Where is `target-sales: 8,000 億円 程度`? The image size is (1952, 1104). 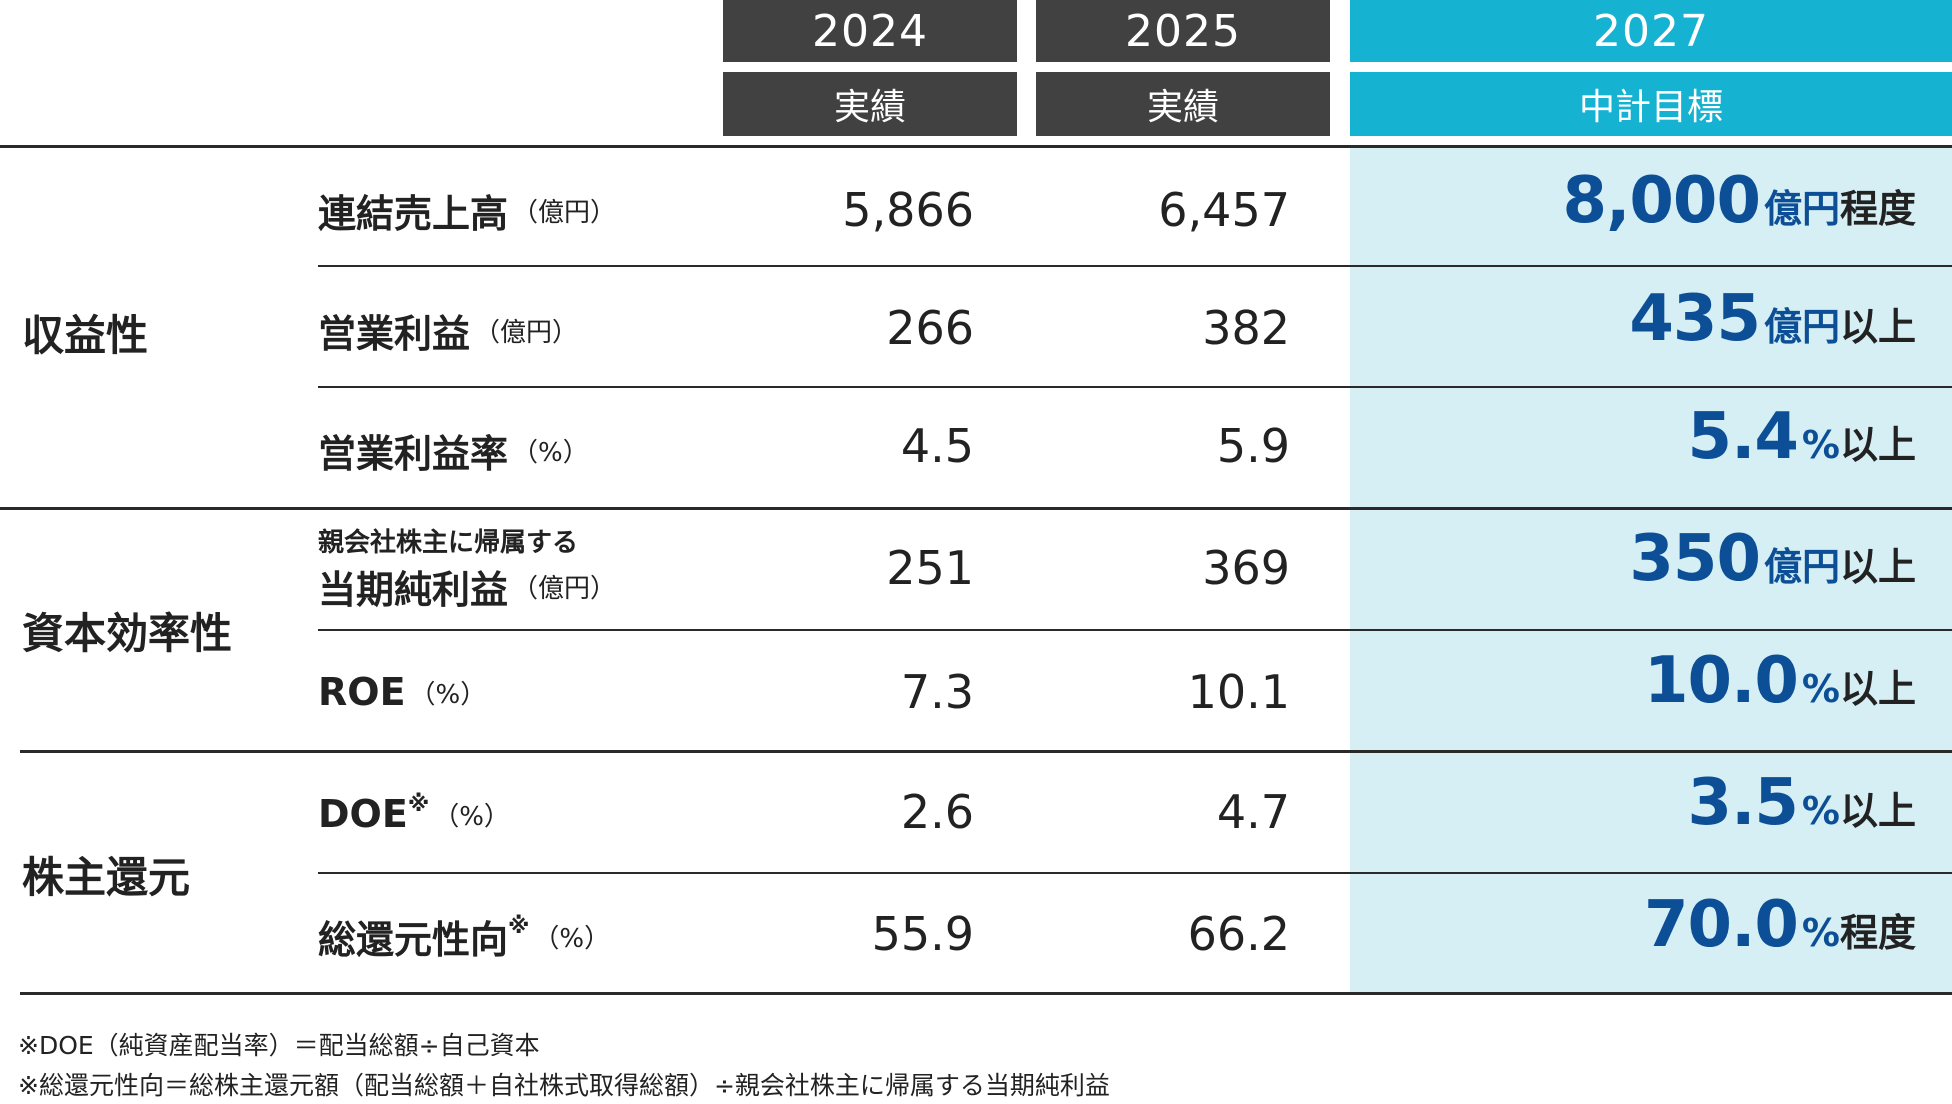
target-sales: 8,000 億円 程度 is located at coordinates (1638, 209).